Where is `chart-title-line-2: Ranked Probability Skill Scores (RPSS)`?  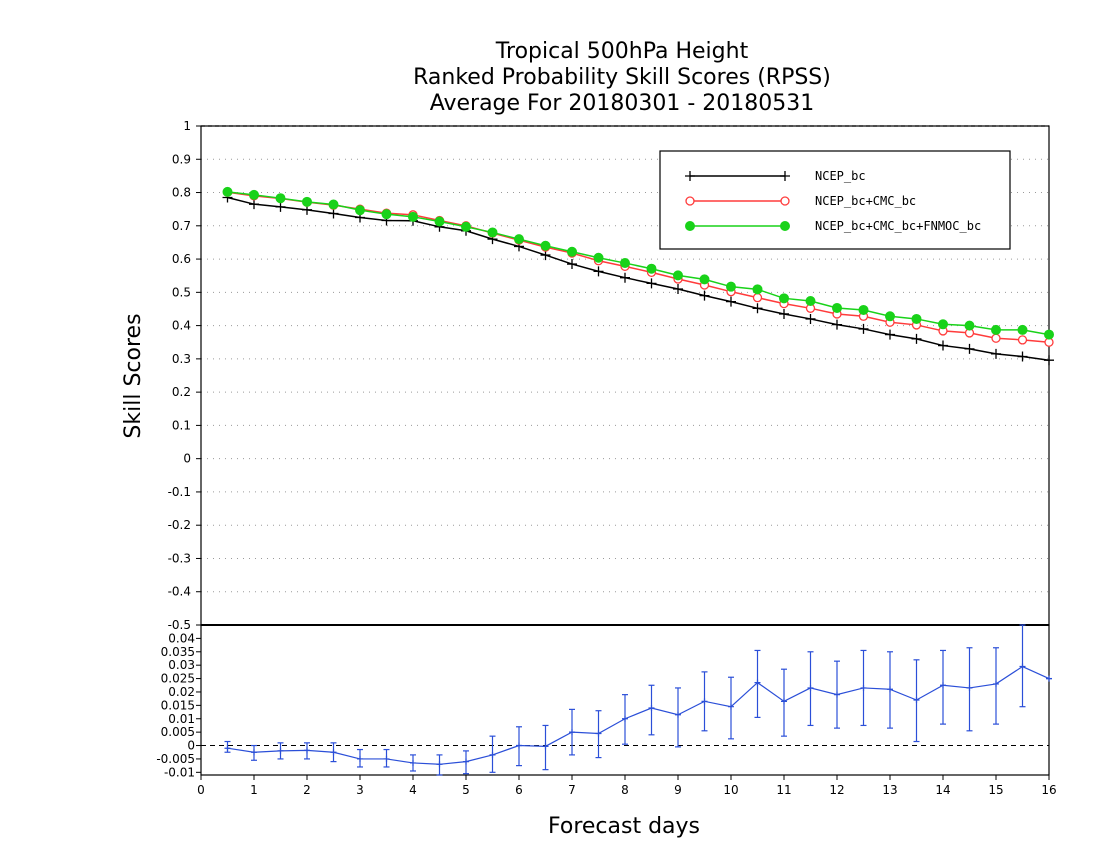
chart-title-line-2: Ranked Probability Skill Scores (RPSS) is located at coordinates (622, 77).